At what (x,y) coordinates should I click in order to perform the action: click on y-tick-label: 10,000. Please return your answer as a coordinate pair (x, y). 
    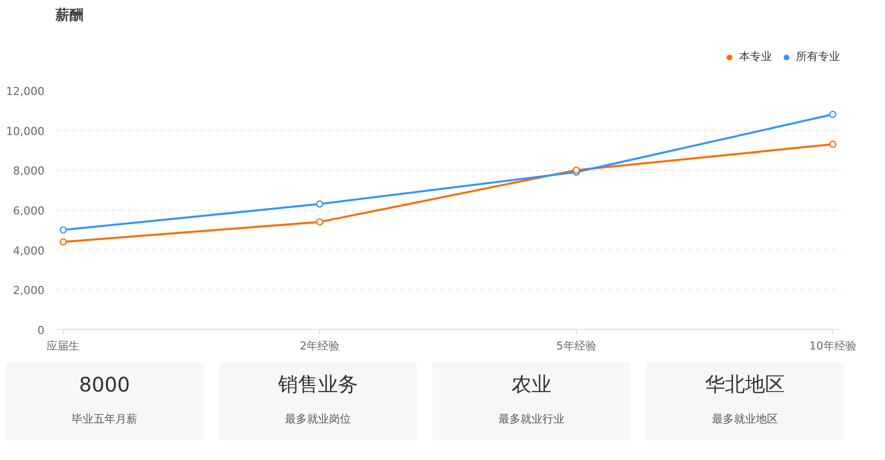
    Looking at the image, I should click on (25, 131).